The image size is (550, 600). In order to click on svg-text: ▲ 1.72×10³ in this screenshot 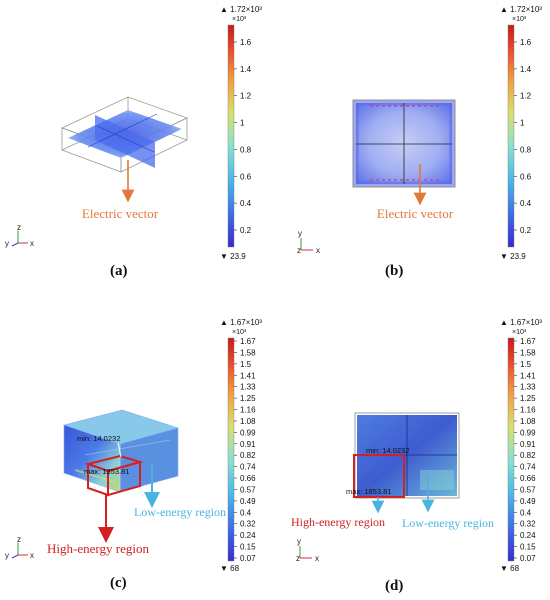, I will do `click(241, 9)`.